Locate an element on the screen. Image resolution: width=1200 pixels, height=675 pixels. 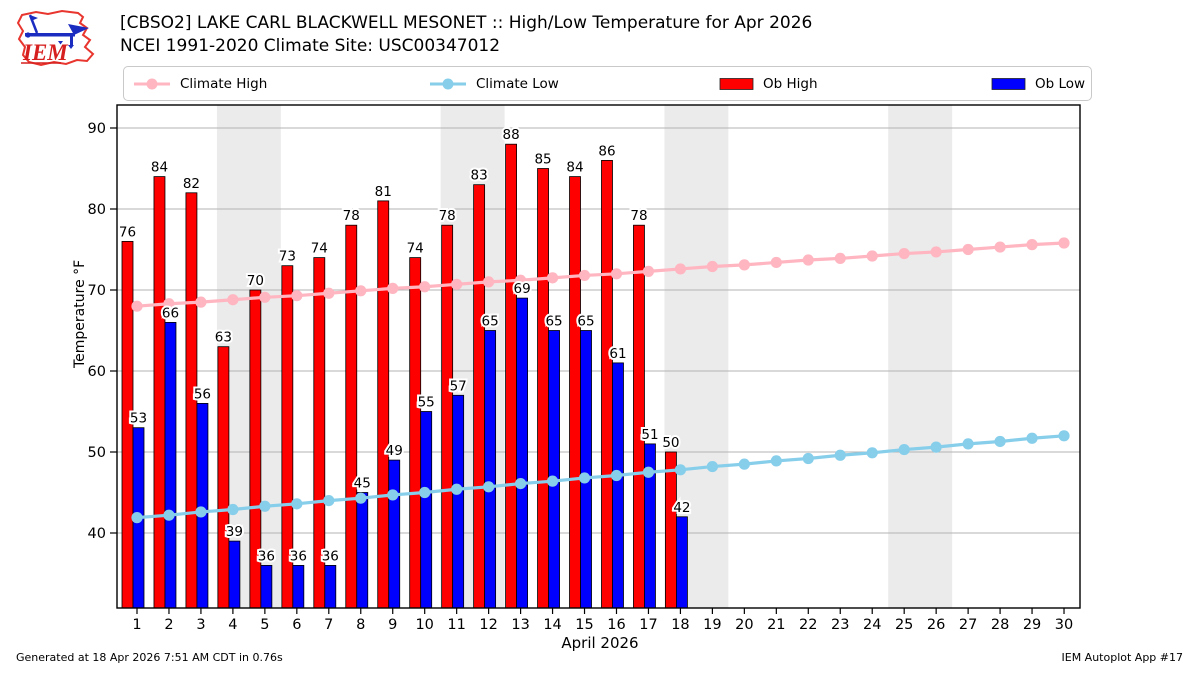
legend-item-ob-high: Ob High is located at coordinates (768, 83).